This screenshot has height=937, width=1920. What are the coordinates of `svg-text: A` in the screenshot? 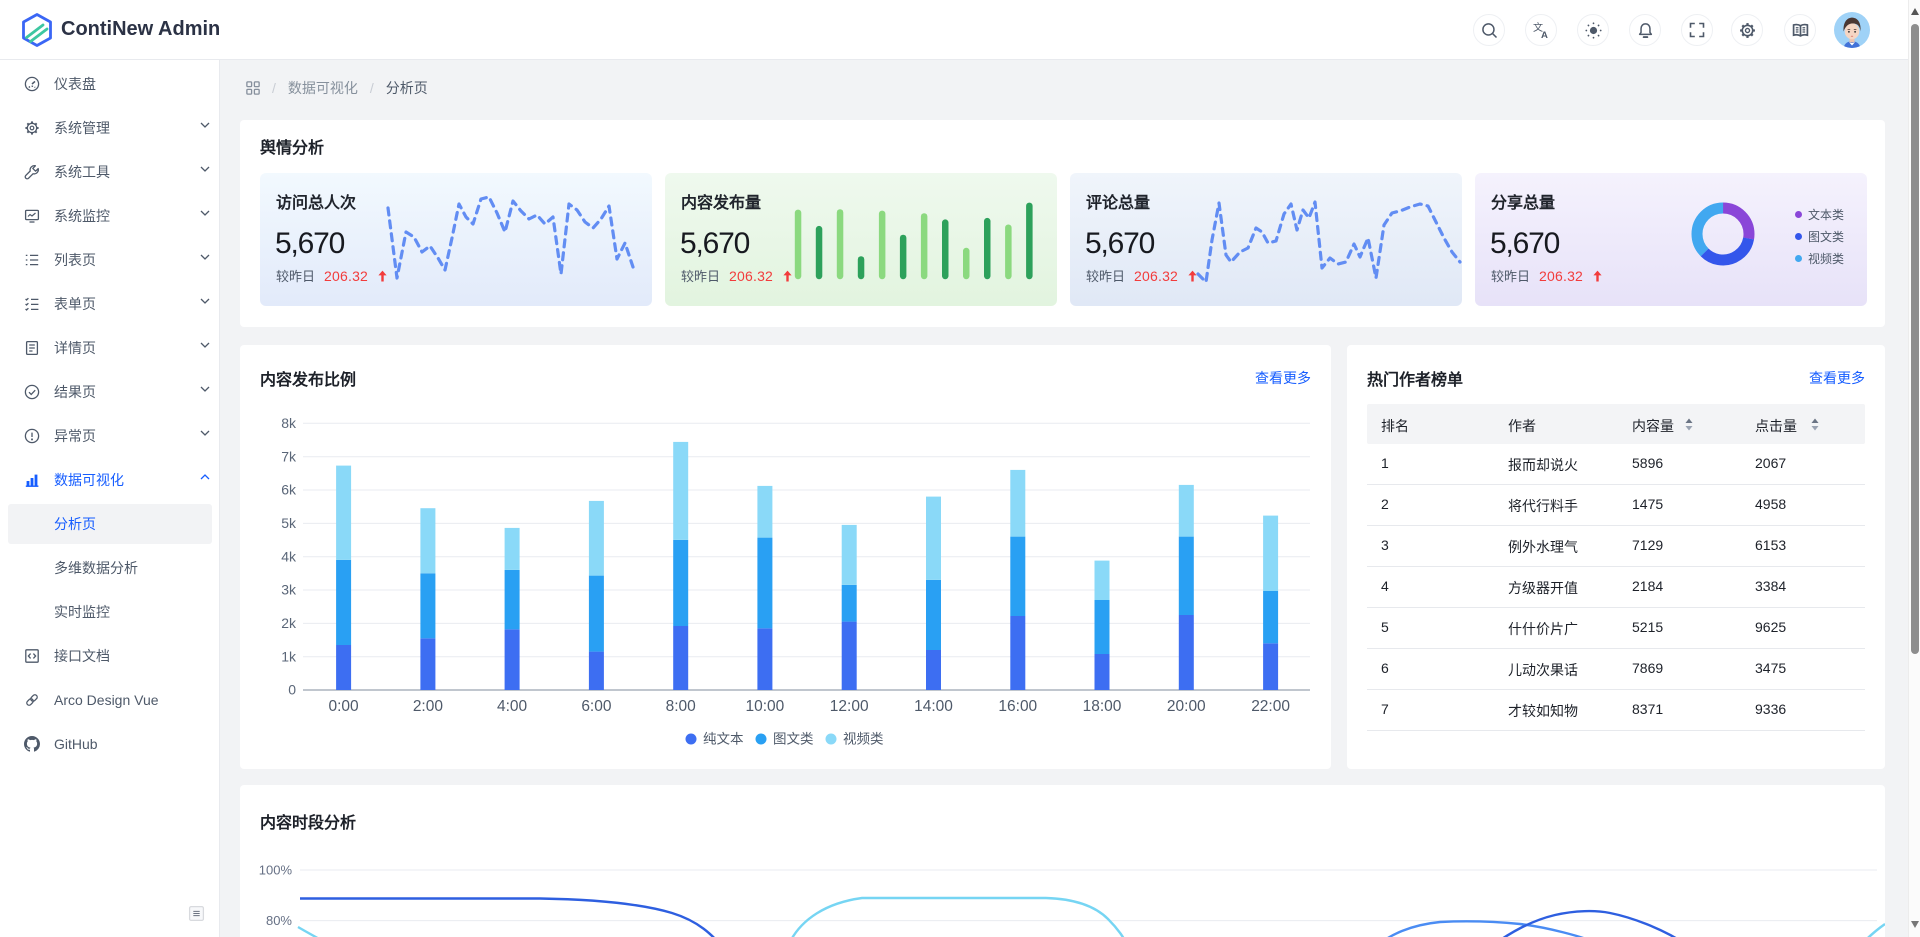 It's located at (1543, 33).